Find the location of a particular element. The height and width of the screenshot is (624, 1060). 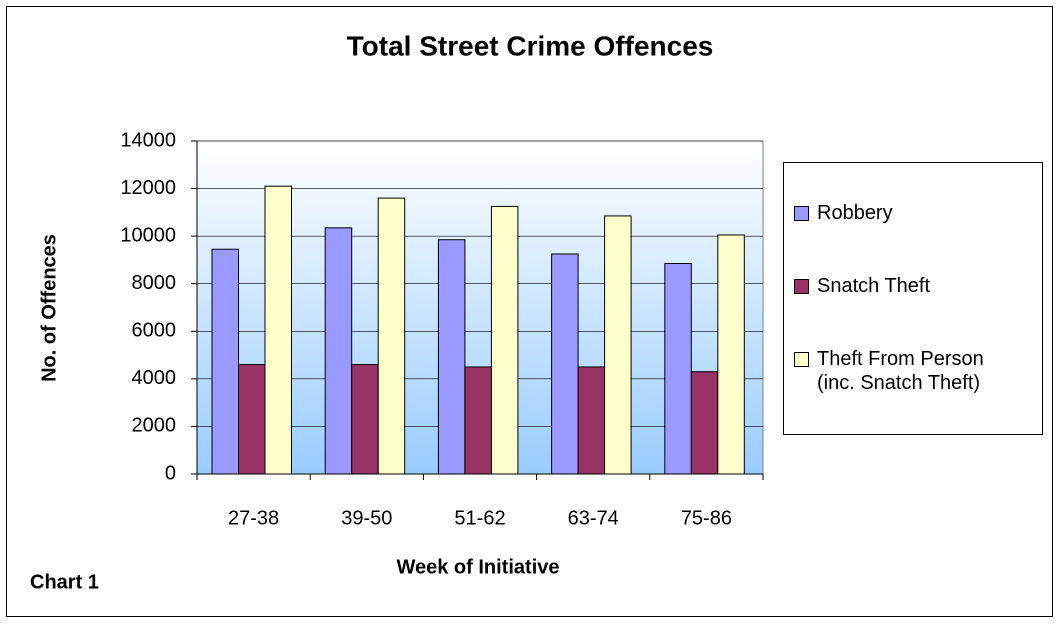

legend-item: Theft From Person (inc. Snatch Theft) is located at coordinates (889, 371).